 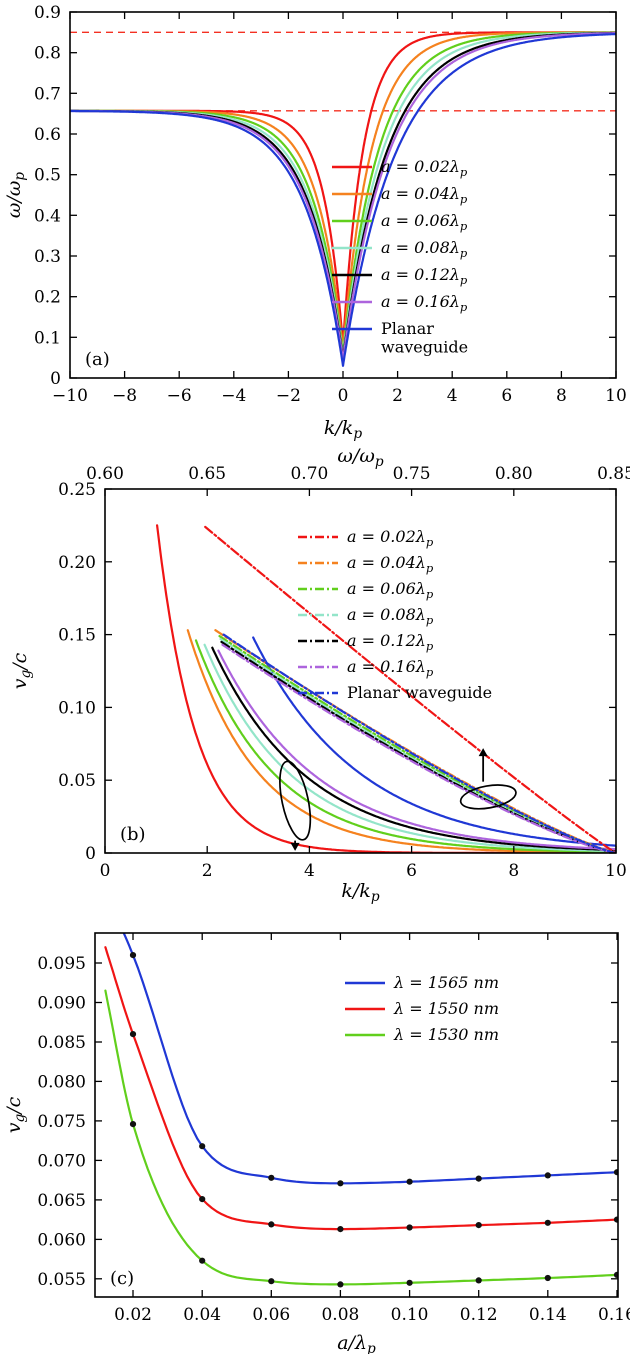 I want to click on y-tick-label: 0.7, so click(x=47, y=94).